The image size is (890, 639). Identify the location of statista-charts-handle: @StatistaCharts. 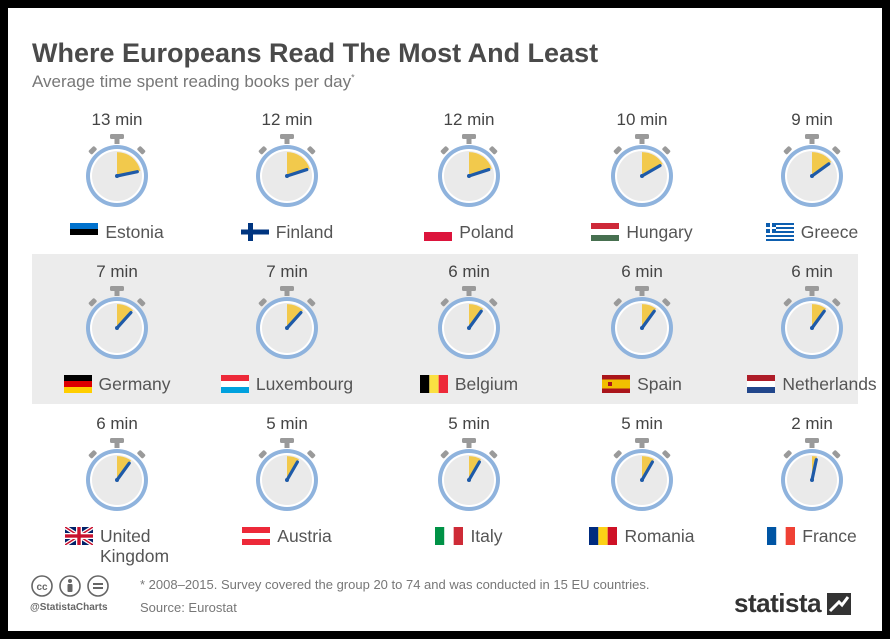
(69, 607).